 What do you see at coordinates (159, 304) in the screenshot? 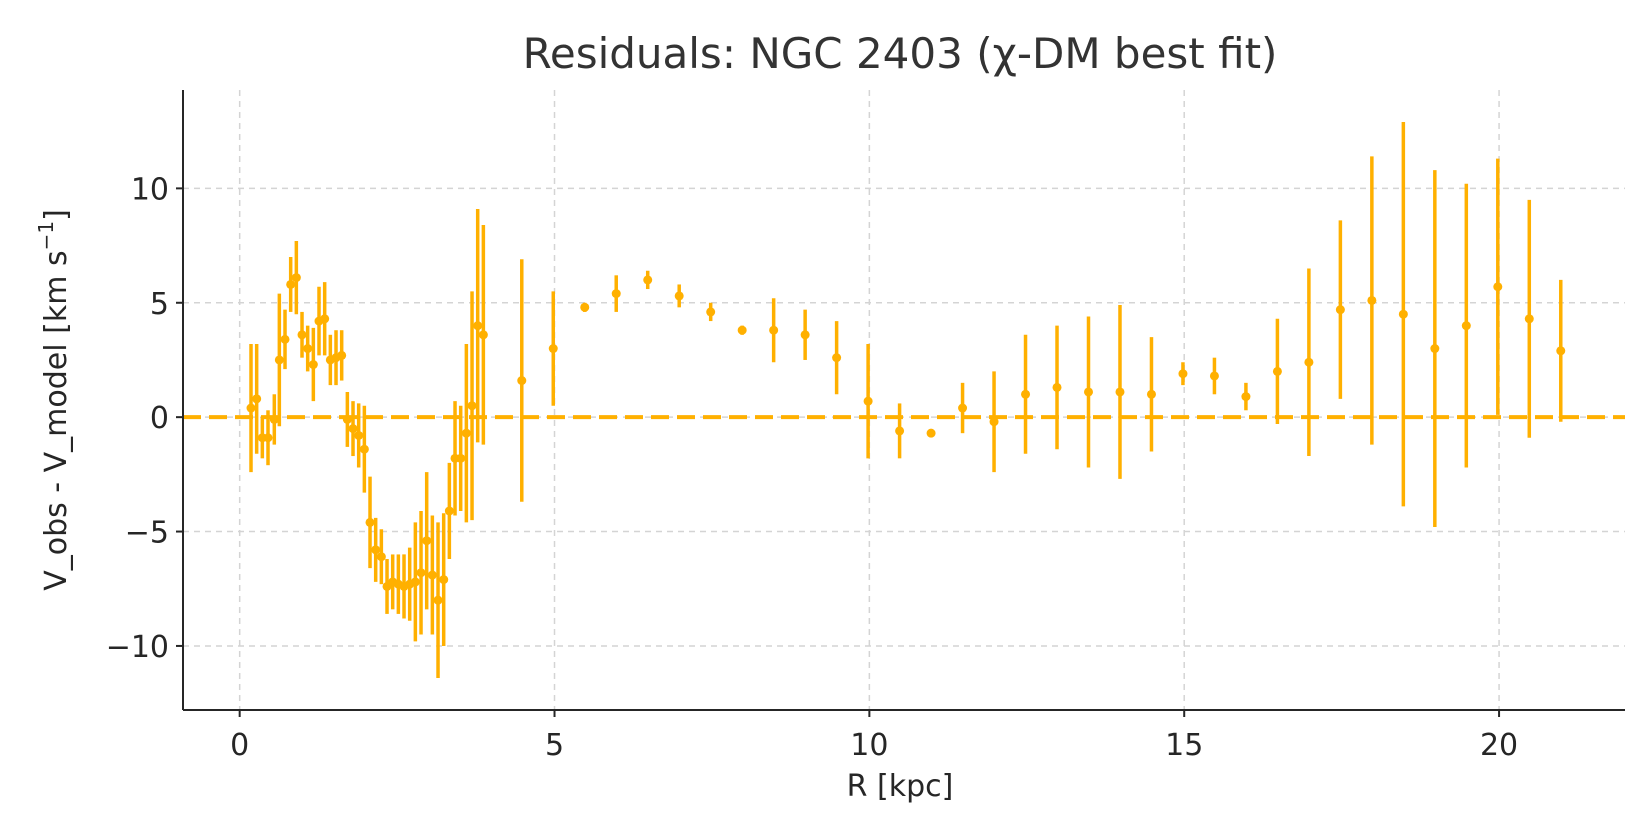
I see `y-tick-label: 5` at bounding box center [159, 304].